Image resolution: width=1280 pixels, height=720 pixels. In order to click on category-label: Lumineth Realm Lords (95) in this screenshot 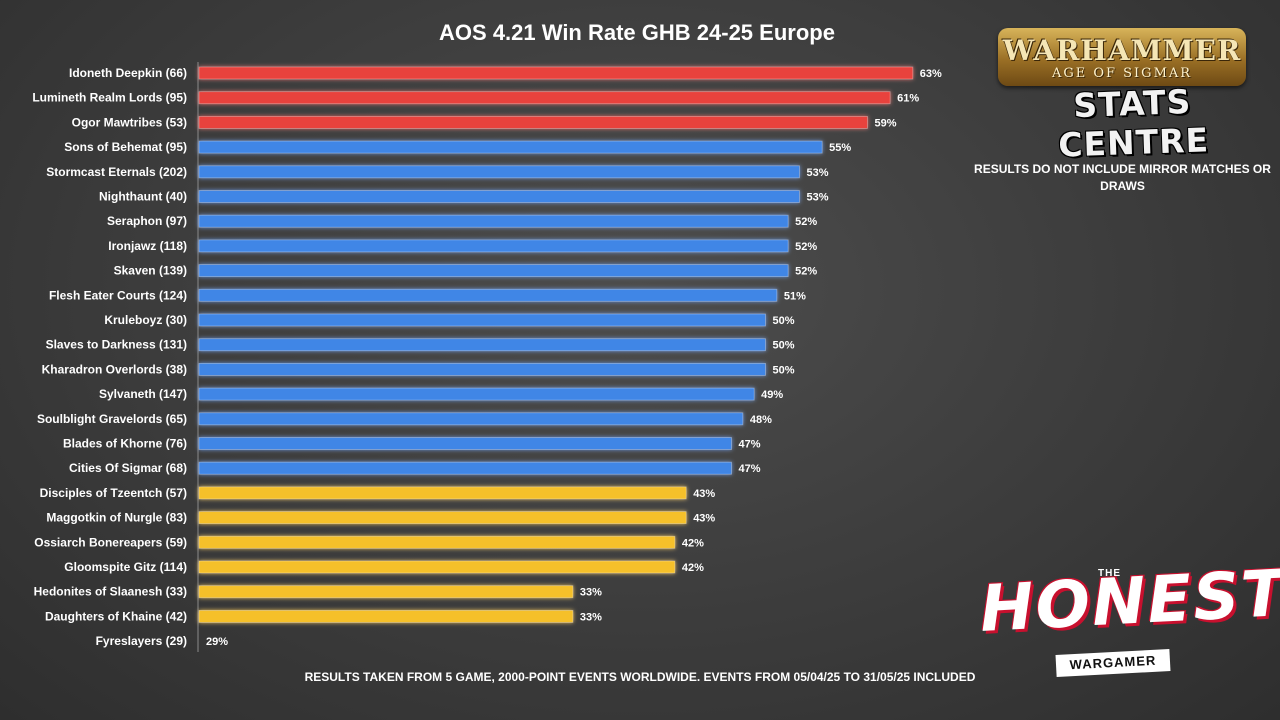, I will do `click(109, 98)`.